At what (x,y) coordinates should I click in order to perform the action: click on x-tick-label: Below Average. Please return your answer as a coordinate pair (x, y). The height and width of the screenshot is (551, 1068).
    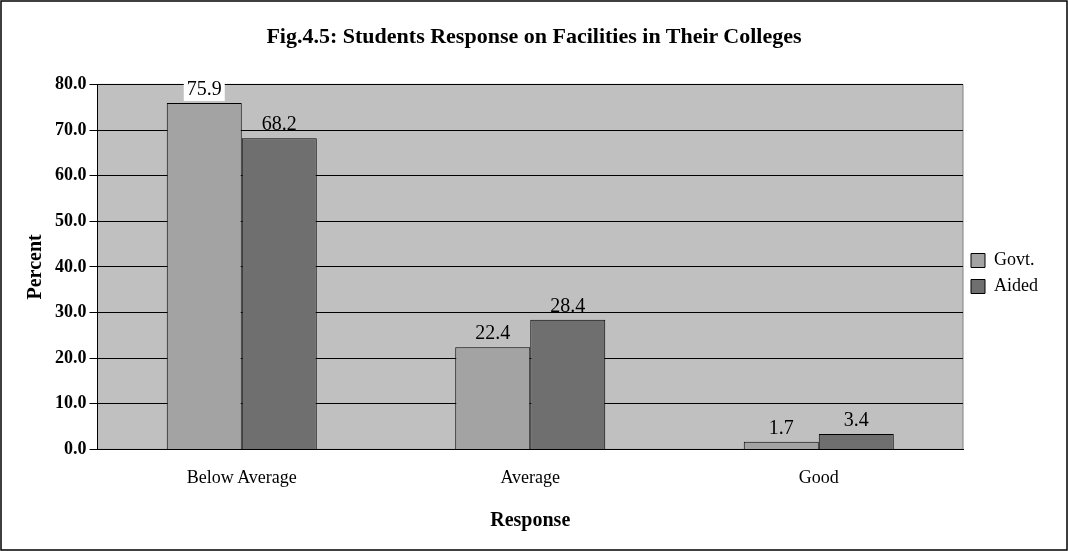
    Looking at the image, I should click on (241, 476).